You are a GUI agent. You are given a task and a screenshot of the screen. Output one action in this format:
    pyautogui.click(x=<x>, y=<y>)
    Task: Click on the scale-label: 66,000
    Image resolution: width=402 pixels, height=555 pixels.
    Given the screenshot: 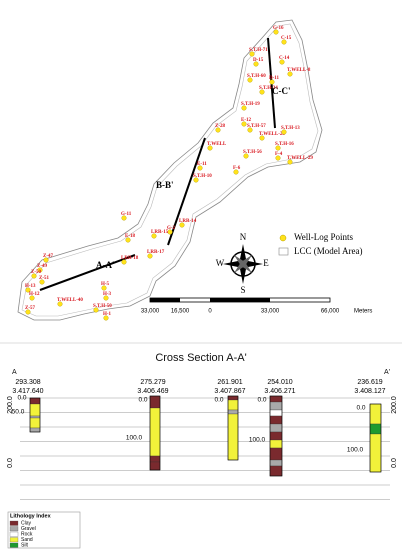 What is the action you would take?
    pyautogui.click(x=330, y=312)
    